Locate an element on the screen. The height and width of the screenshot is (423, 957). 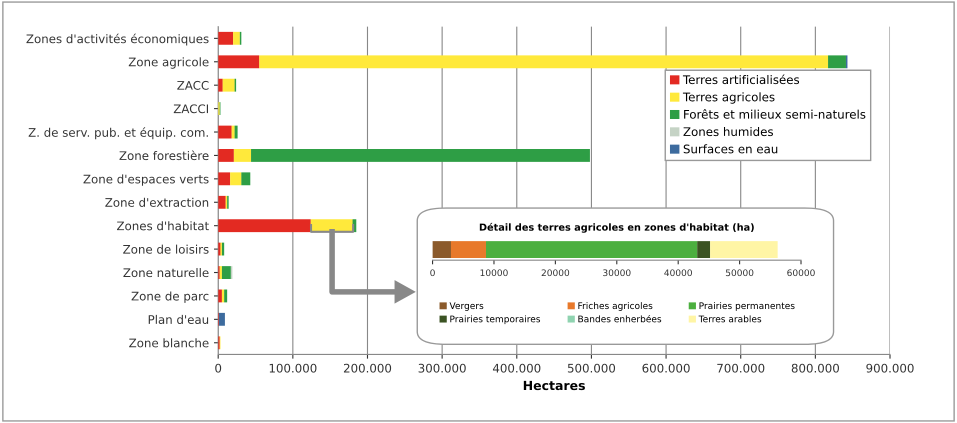
legend-label: Surfaces en eau is located at coordinates (731, 149).